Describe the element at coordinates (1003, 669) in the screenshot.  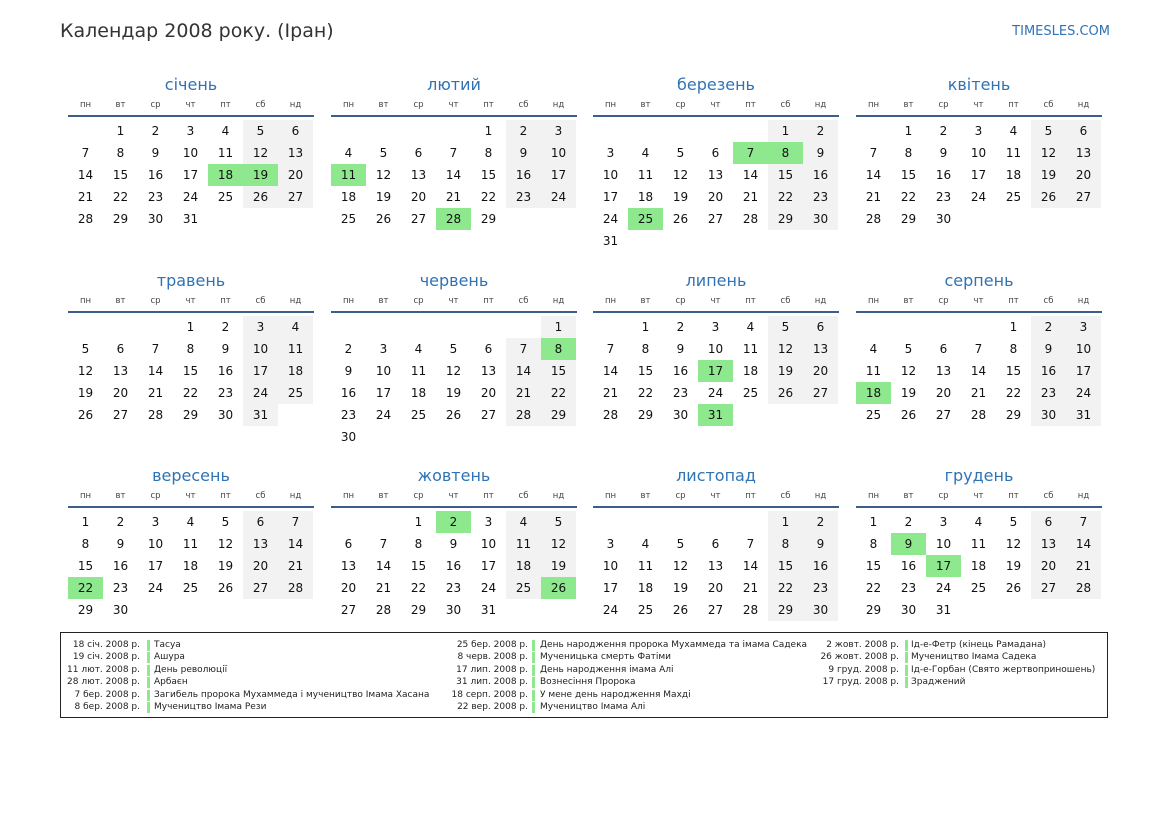
I see `holiday-name: Ід-е-Горбан (Свято жертвоприношень)` at that location.